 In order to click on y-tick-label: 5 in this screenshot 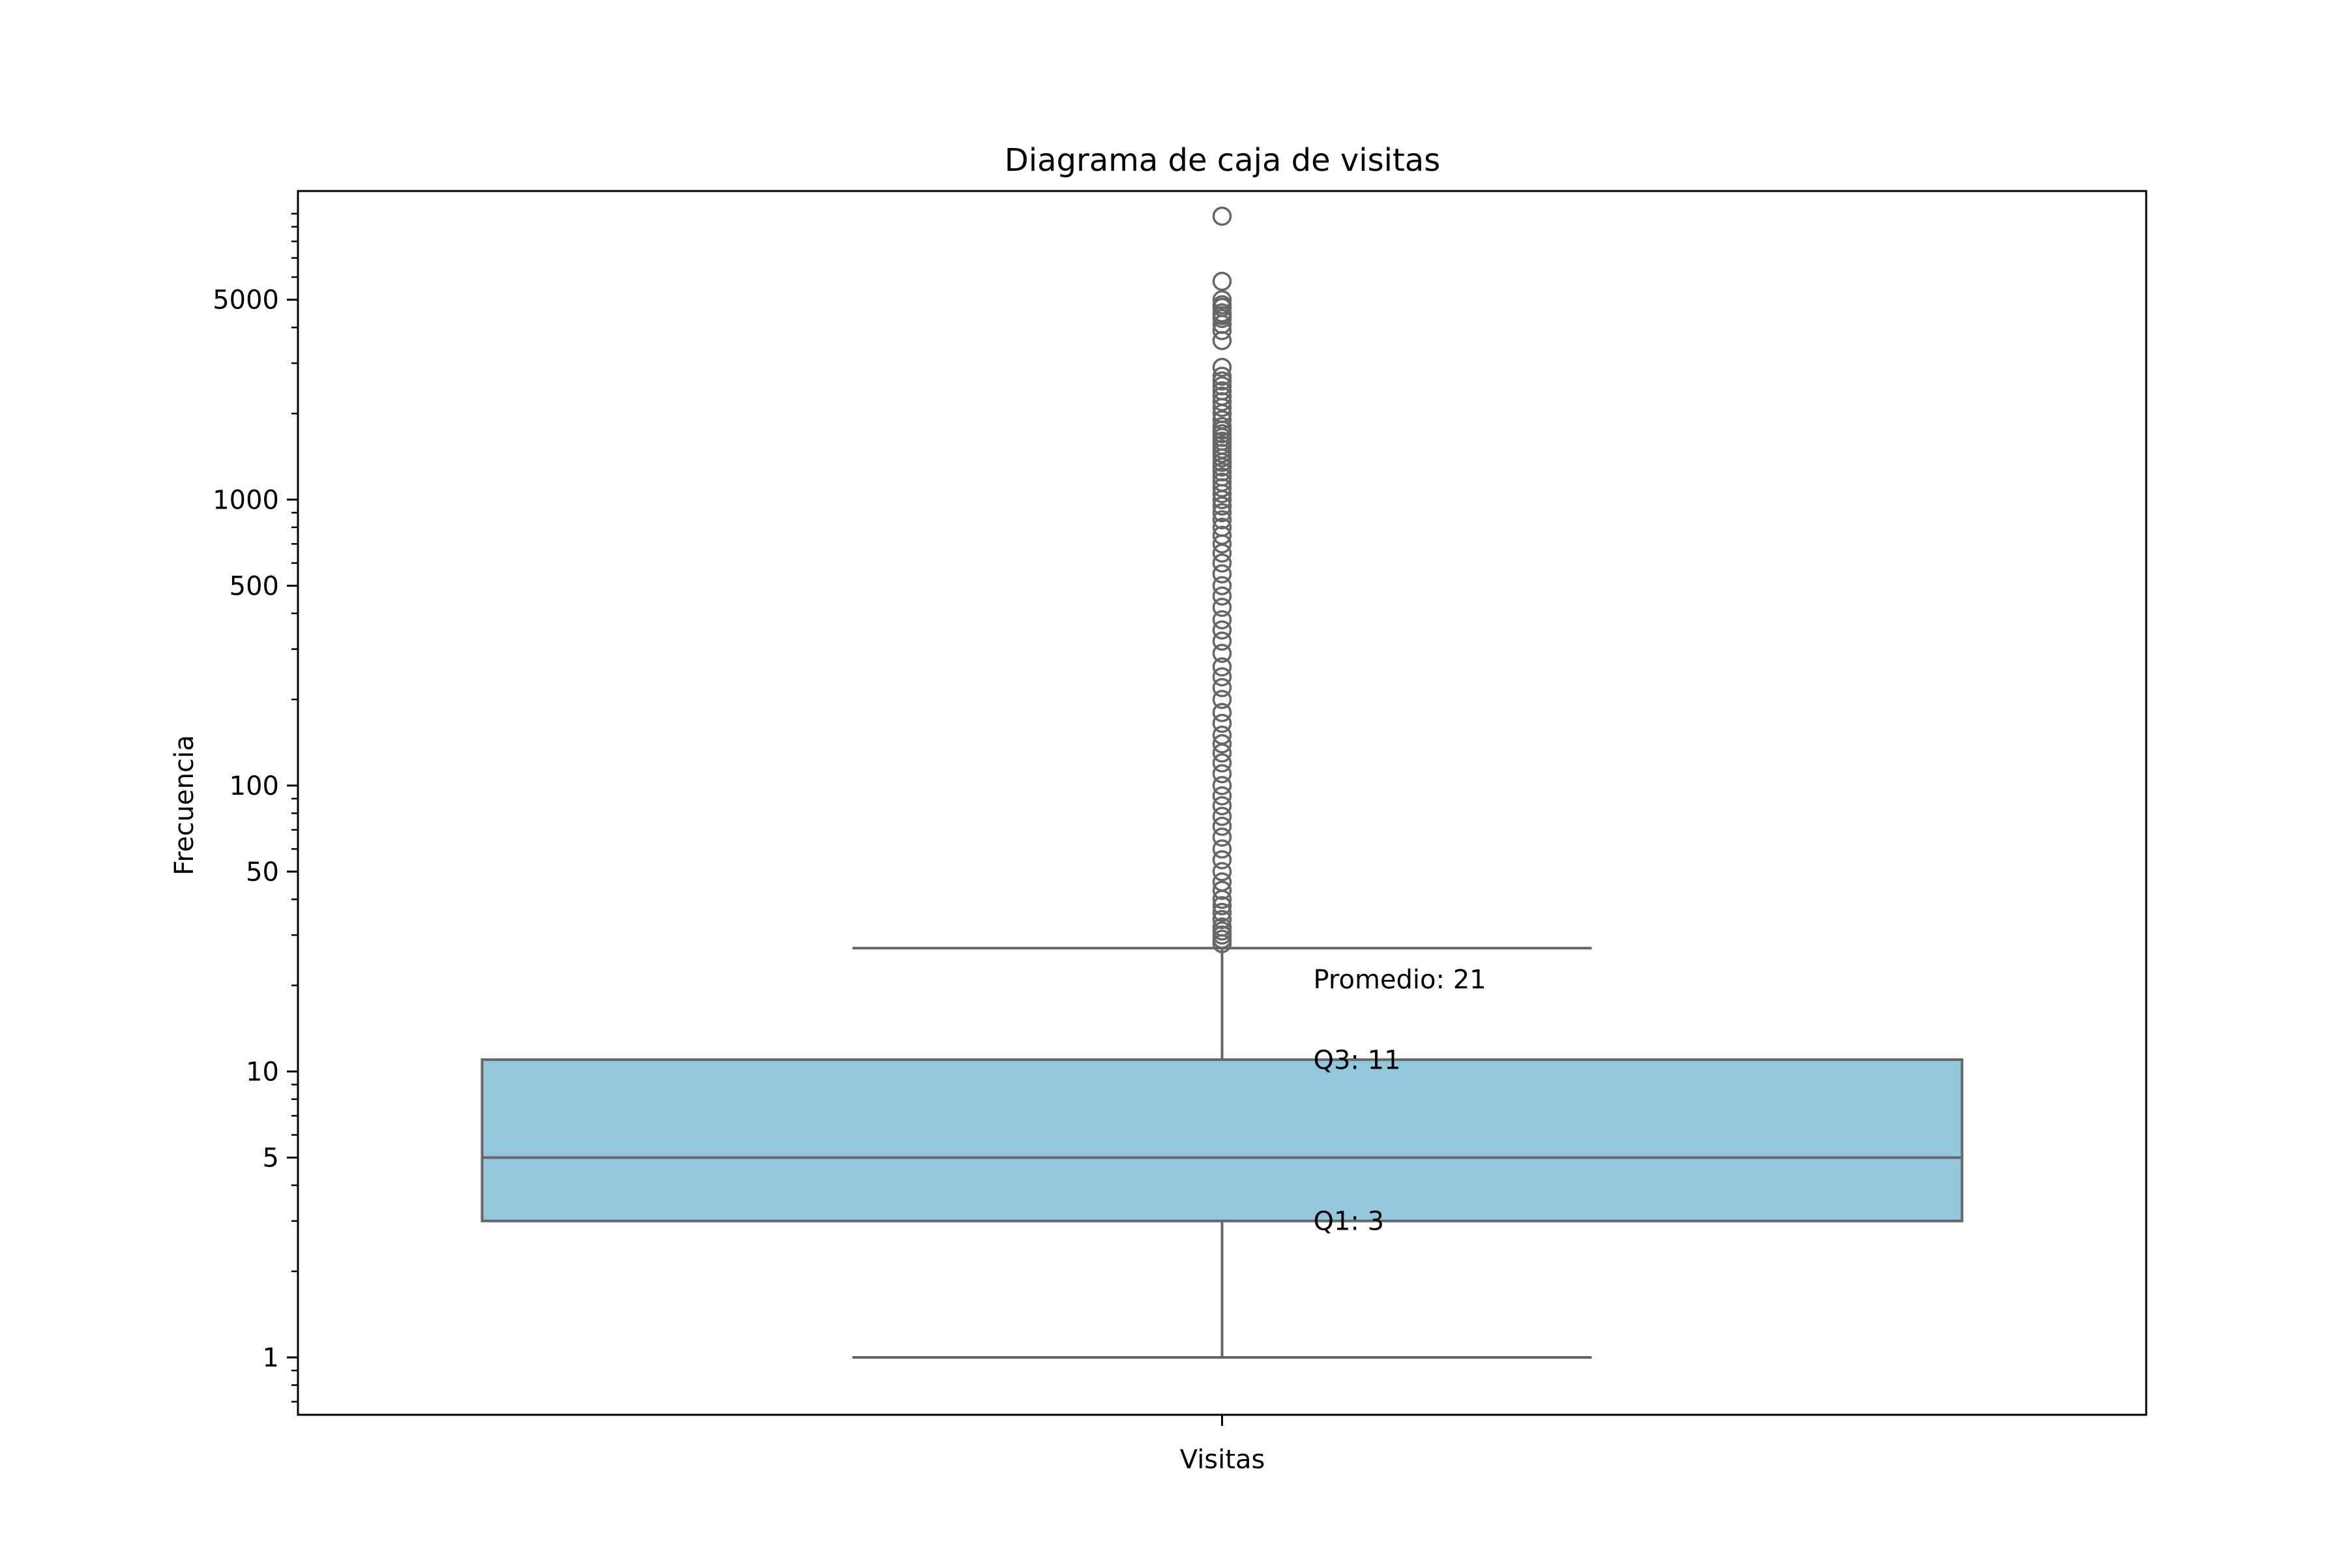, I will do `click(271, 1158)`.